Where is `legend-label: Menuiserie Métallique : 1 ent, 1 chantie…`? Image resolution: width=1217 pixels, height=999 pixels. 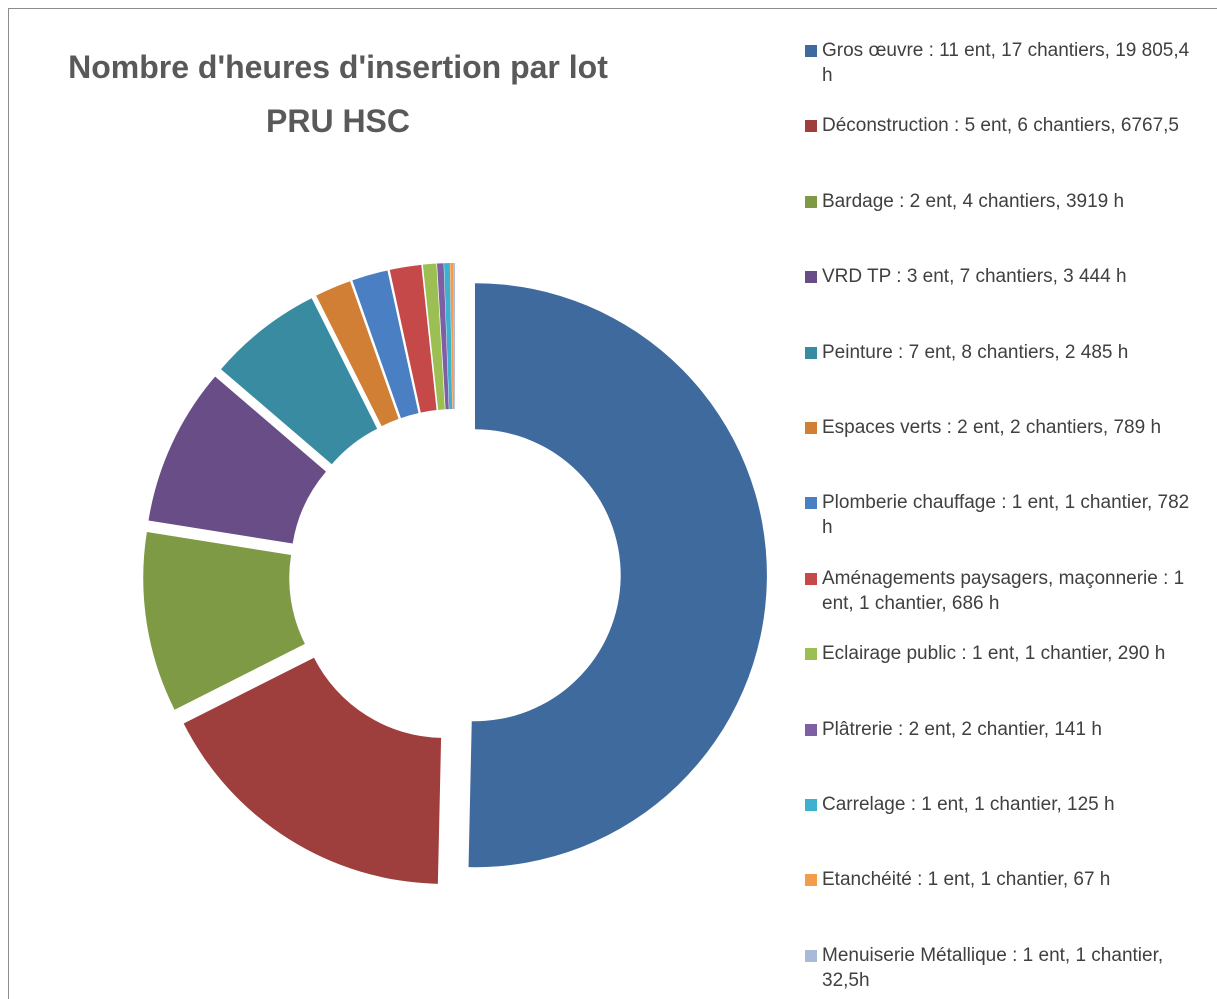 legend-label: Menuiserie Métallique : 1 ent, 1 chantie… is located at coordinates (993, 967).